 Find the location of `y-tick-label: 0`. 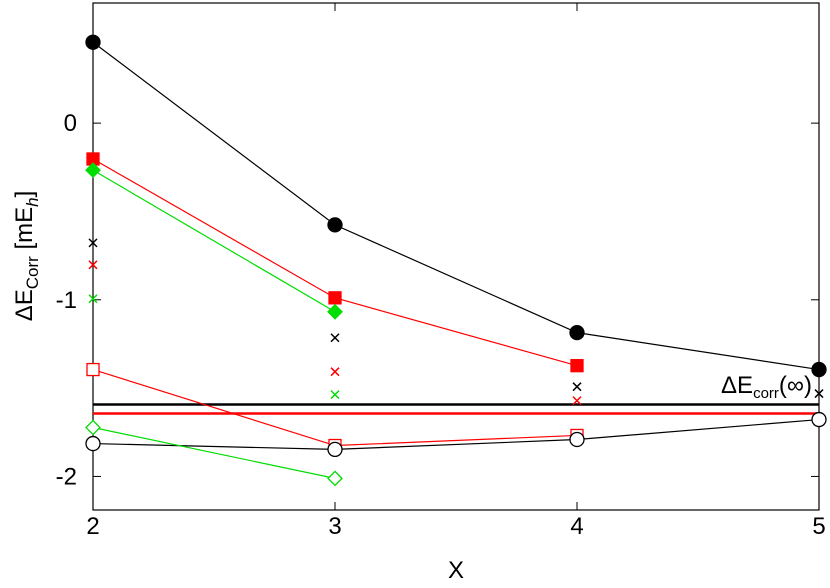

y-tick-label: 0 is located at coordinates (70, 123).